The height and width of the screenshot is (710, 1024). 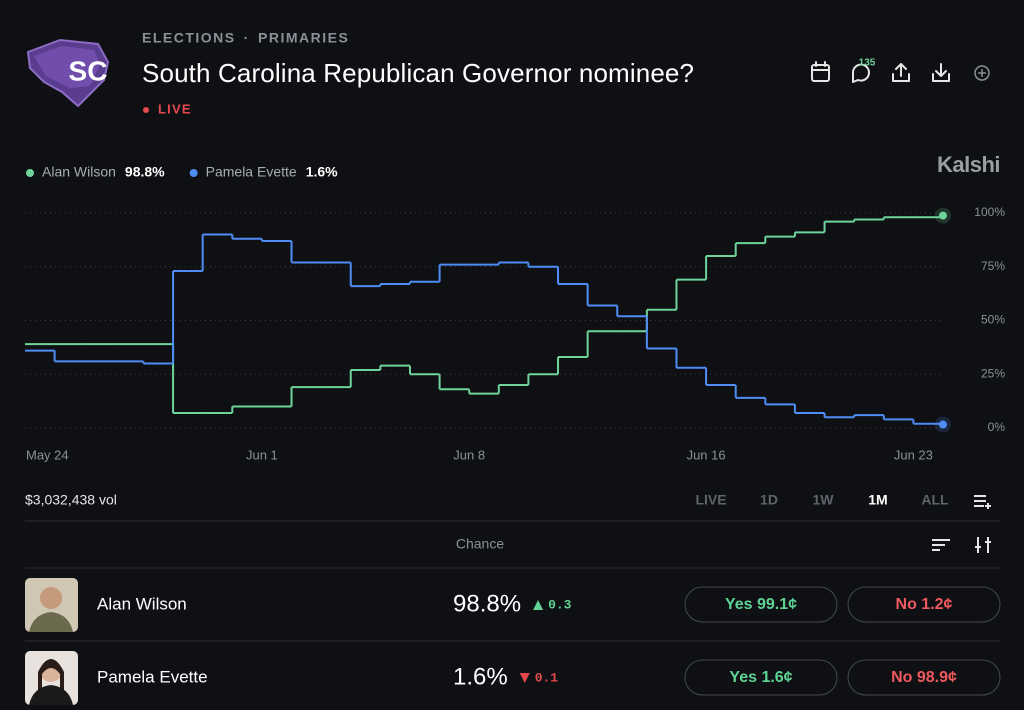 I want to click on y-tick-label: 0%, so click(x=997, y=427).